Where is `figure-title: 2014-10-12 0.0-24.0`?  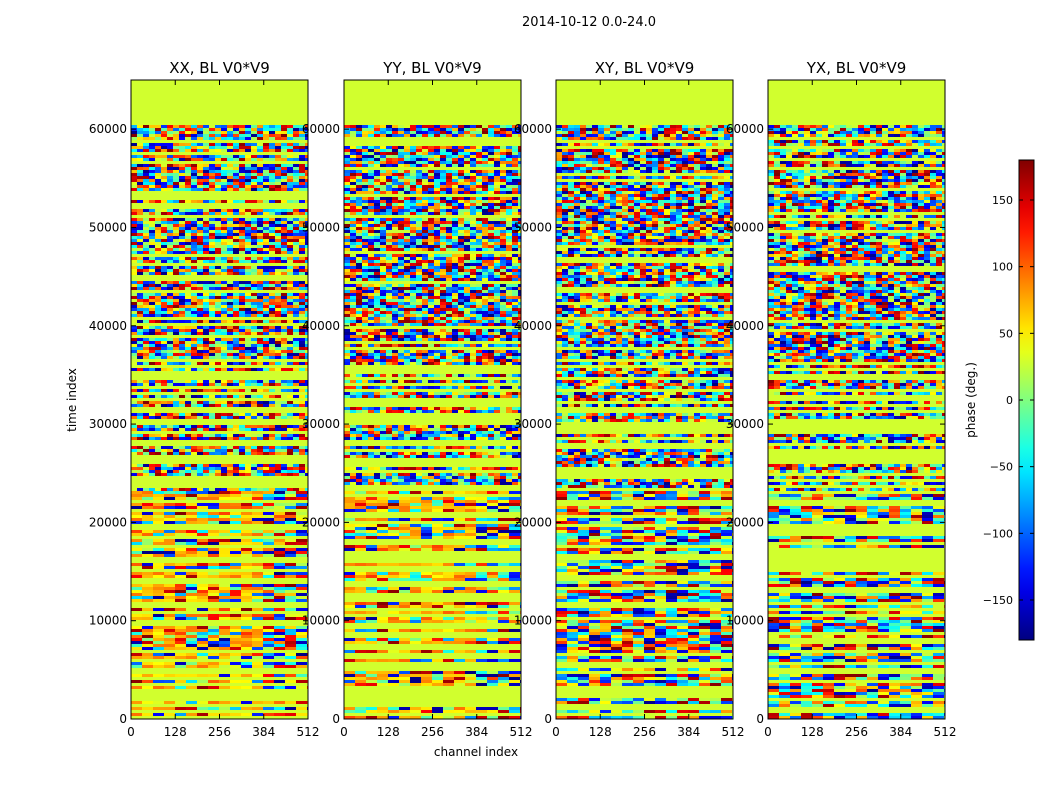 figure-title: 2014-10-12 0.0-24.0 is located at coordinates (589, 22).